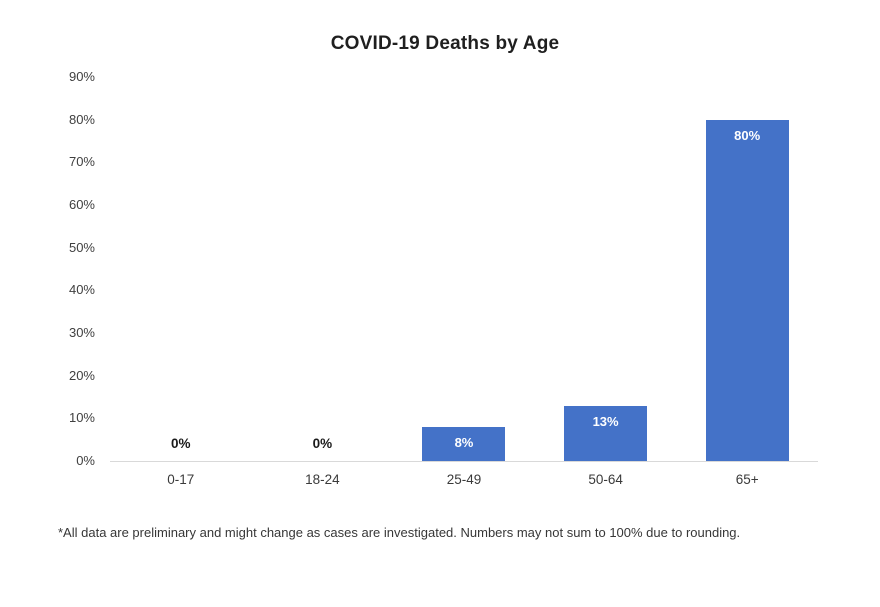  What do you see at coordinates (81, 162) in the screenshot?
I see `y-axis-tick-label: 70%` at bounding box center [81, 162].